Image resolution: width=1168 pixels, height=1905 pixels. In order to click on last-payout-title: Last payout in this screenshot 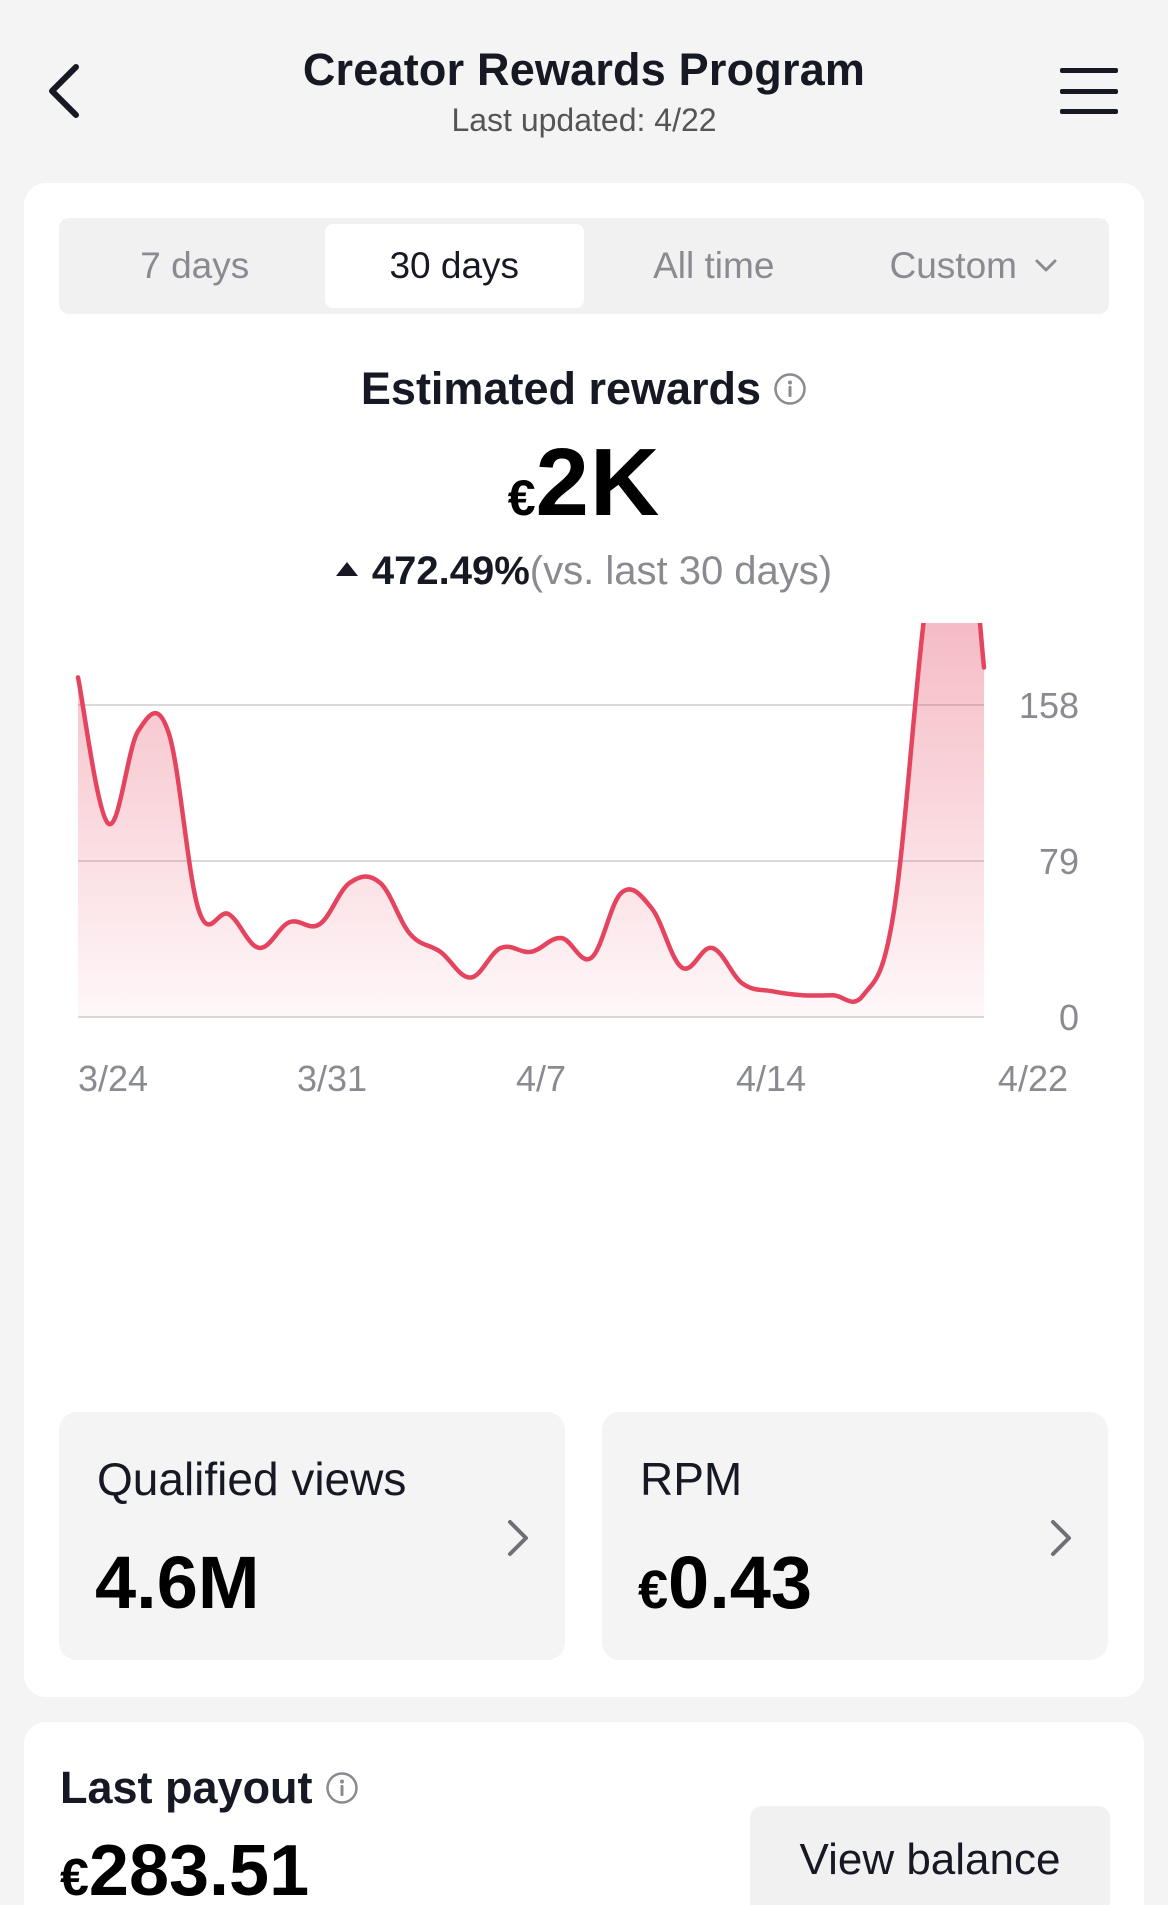, I will do `click(209, 1788)`.